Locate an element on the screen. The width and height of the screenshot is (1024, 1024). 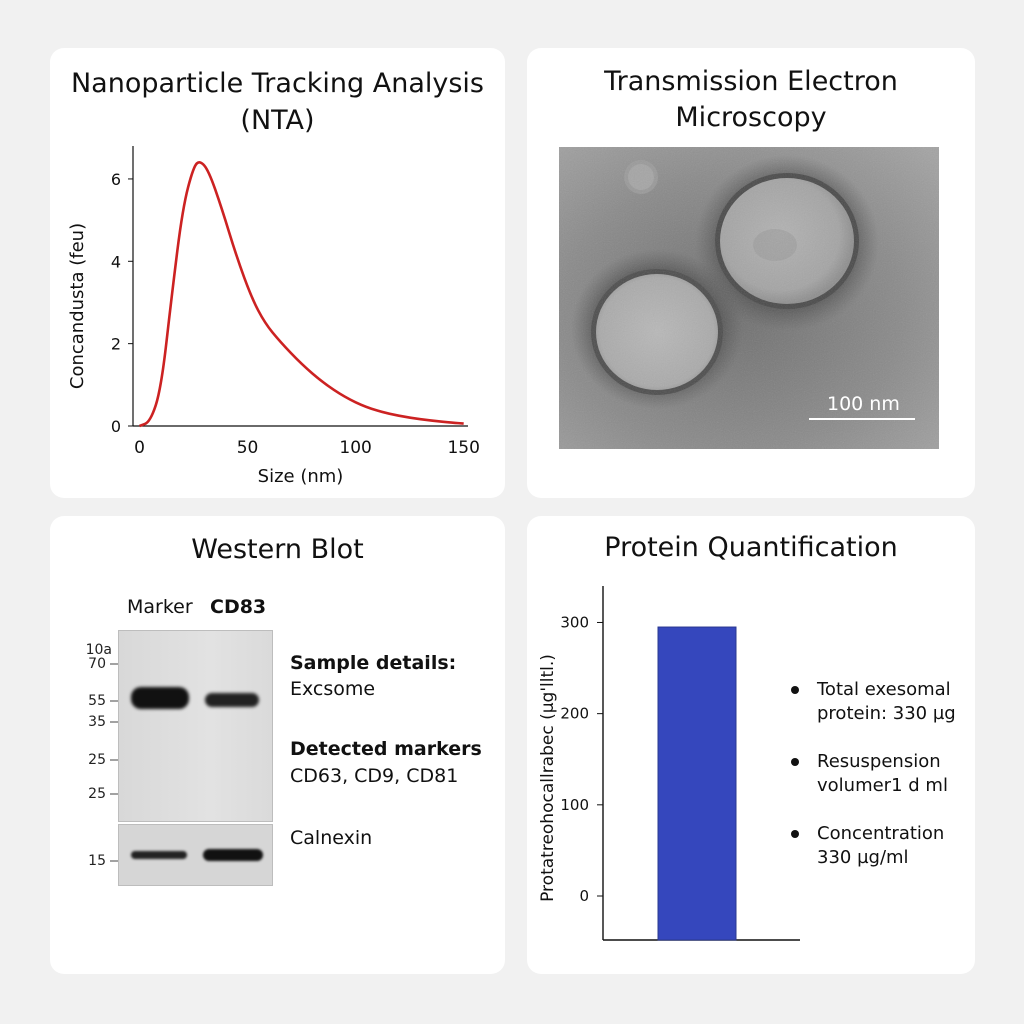
wb-band-sample-calnexin is located at coordinates (233, 855).